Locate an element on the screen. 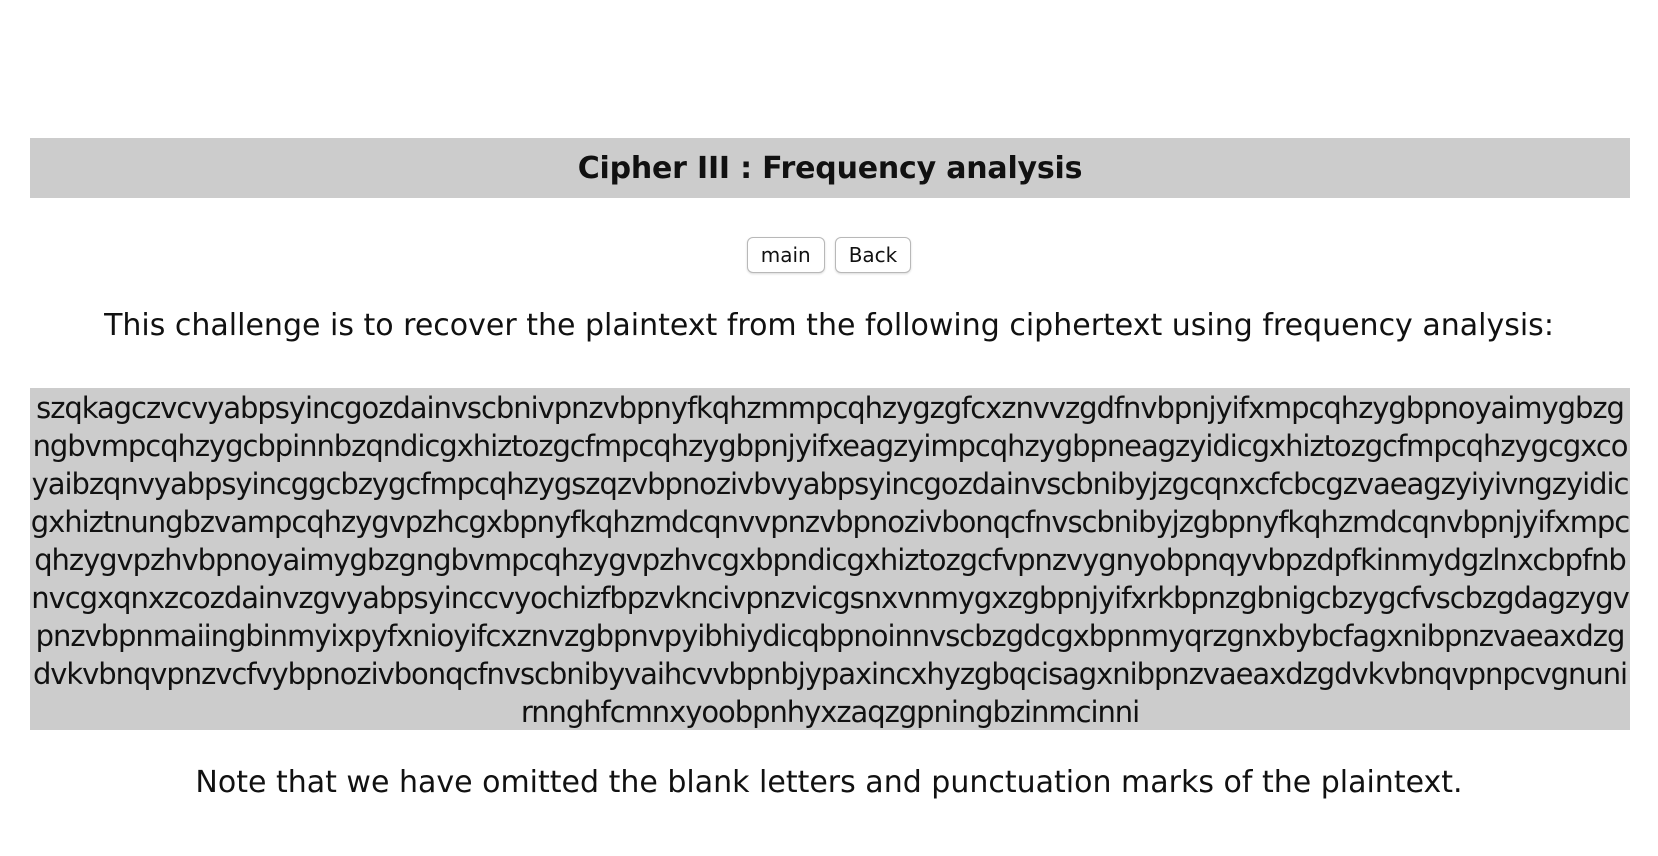 The height and width of the screenshot is (856, 1658). title-bar: Cipher III : Frequency analysis is located at coordinates (830, 168).